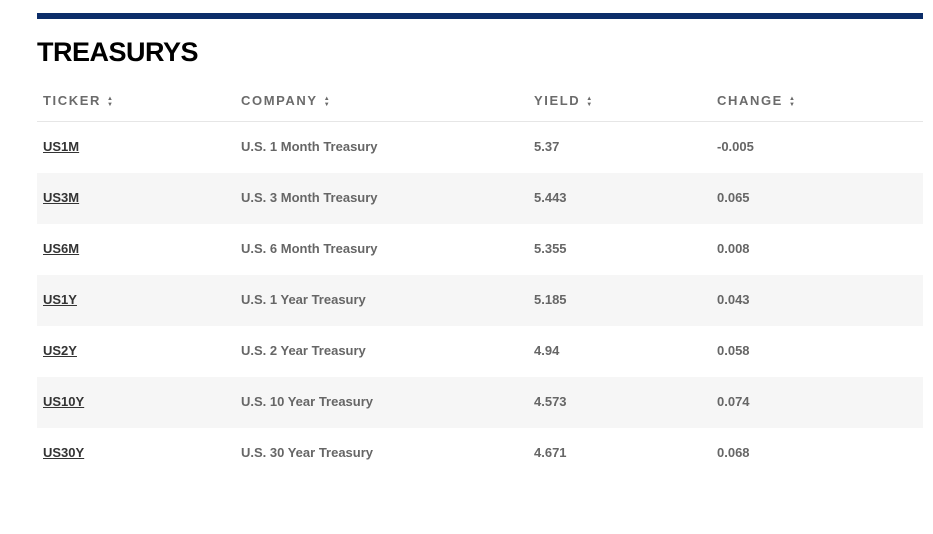 The width and height of the screenshot is (933, 534). Describe the element at coordinates (547, 146) in the screenshot. I see `yield-value: 5.37` at that location.